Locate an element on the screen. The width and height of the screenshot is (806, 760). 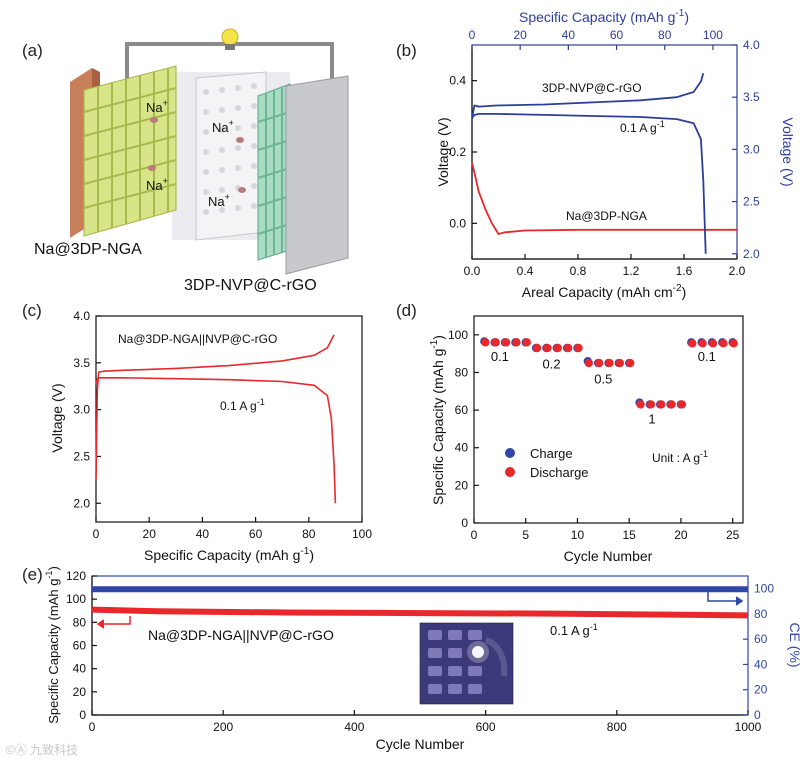
chart-c-x-tick-label: 80 is located at coordinates (309, 534).